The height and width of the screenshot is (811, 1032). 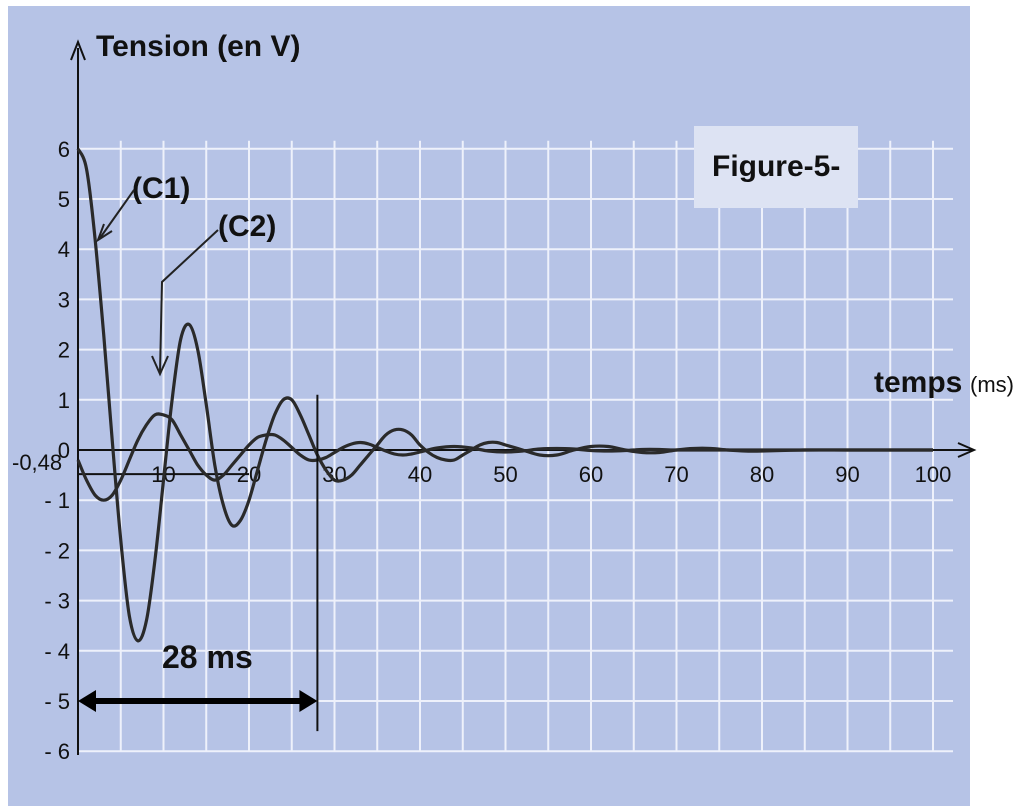 I want to click on series-c2-pointer, so click(x=189, y=301).